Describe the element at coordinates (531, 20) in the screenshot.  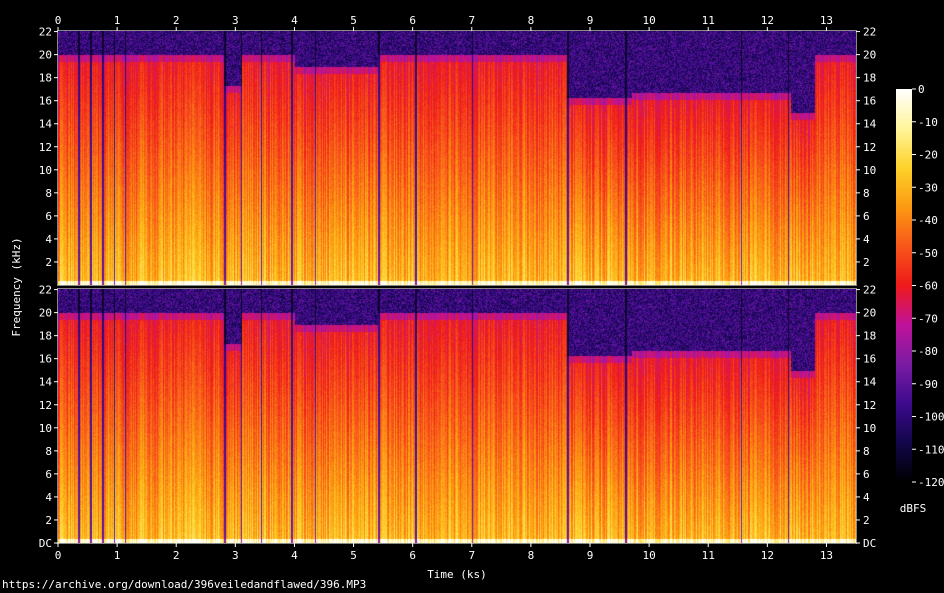
I see `x-tick-label-top: 8` at that location.